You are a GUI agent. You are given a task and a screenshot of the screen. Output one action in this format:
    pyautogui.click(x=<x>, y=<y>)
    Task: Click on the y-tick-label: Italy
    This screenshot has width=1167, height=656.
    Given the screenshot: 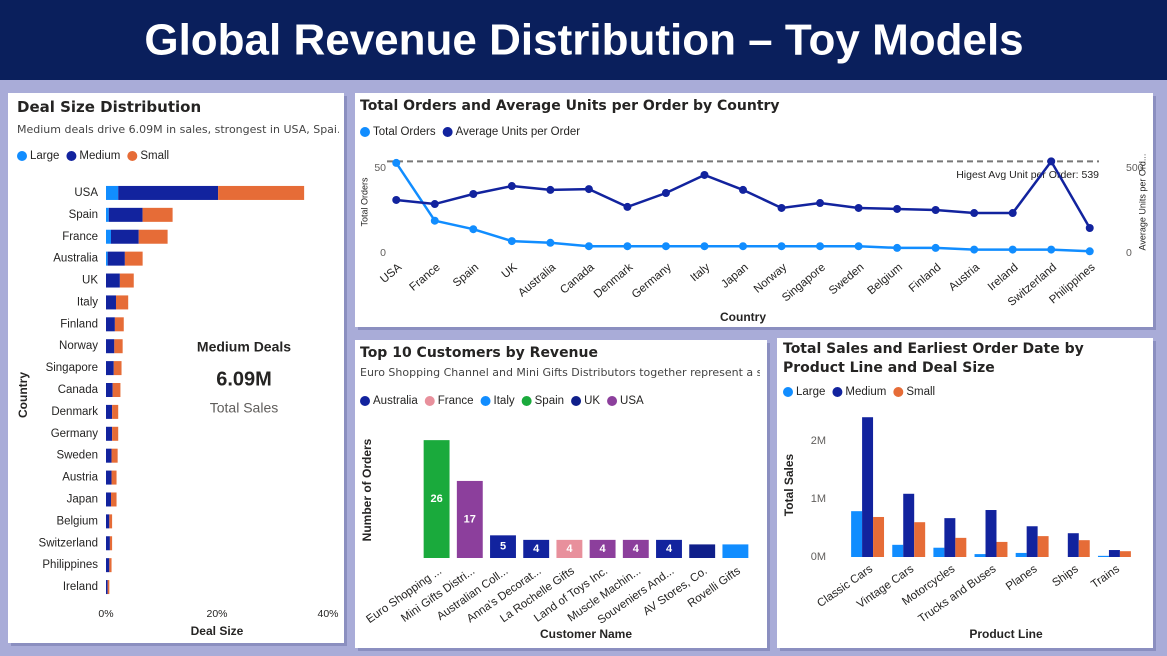 What is the action you would take?
    pyautogui.click(x=87, y=302)
    